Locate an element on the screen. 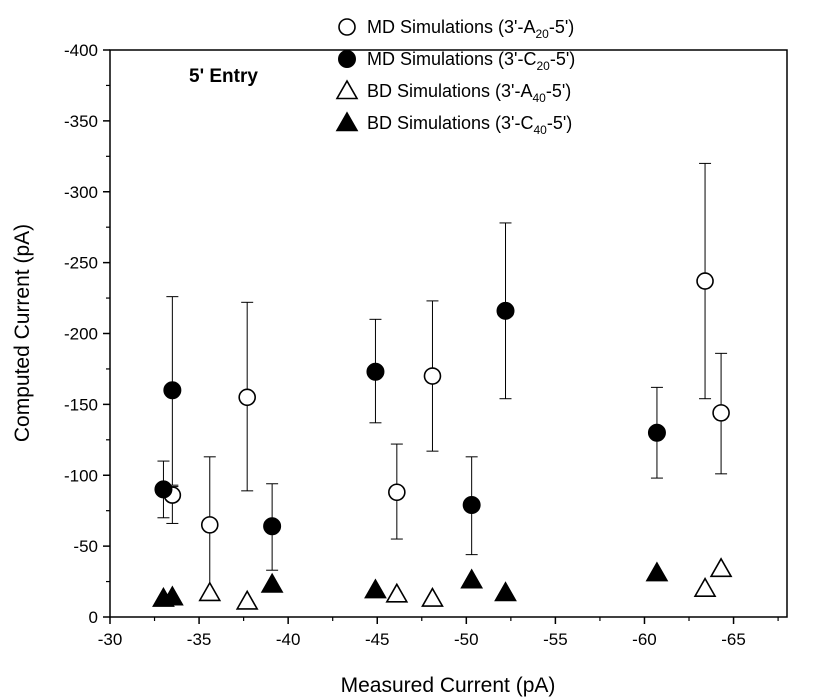 The width and height of the screenshot is (814, 700). y-tick-label: -200 is located at coordinates (81, 334).